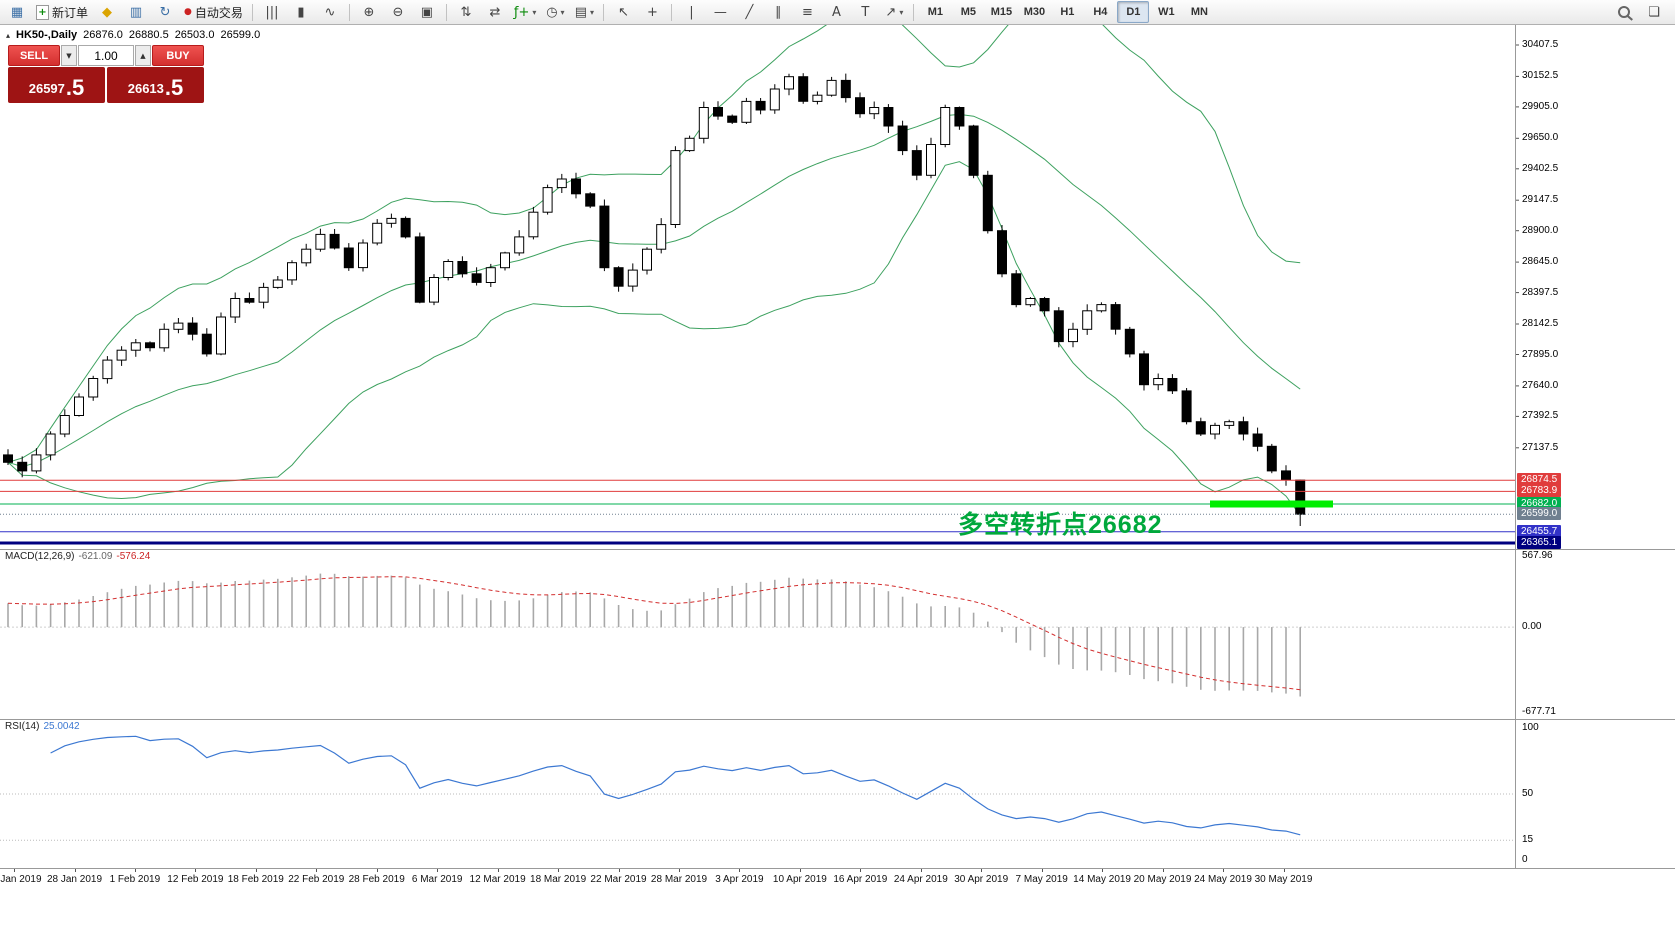 Image resolution: width=1675 pixels, height=949 pixels. Describe the element at coordinates (749, 12) in the screenshot. I see `trendline-tool-button: ╱` at that location.